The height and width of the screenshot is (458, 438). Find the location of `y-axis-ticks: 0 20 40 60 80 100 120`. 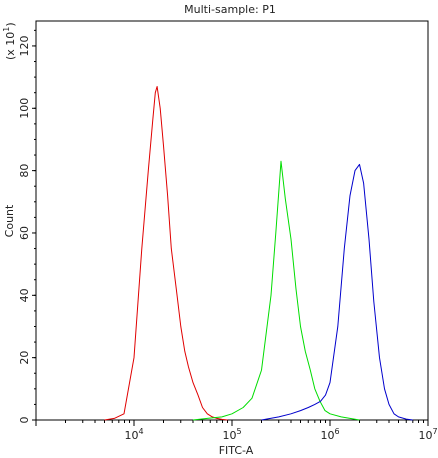

y-axis-ticks: 0 20 40 60 80 100 120 is located at coordinates (27, 226).